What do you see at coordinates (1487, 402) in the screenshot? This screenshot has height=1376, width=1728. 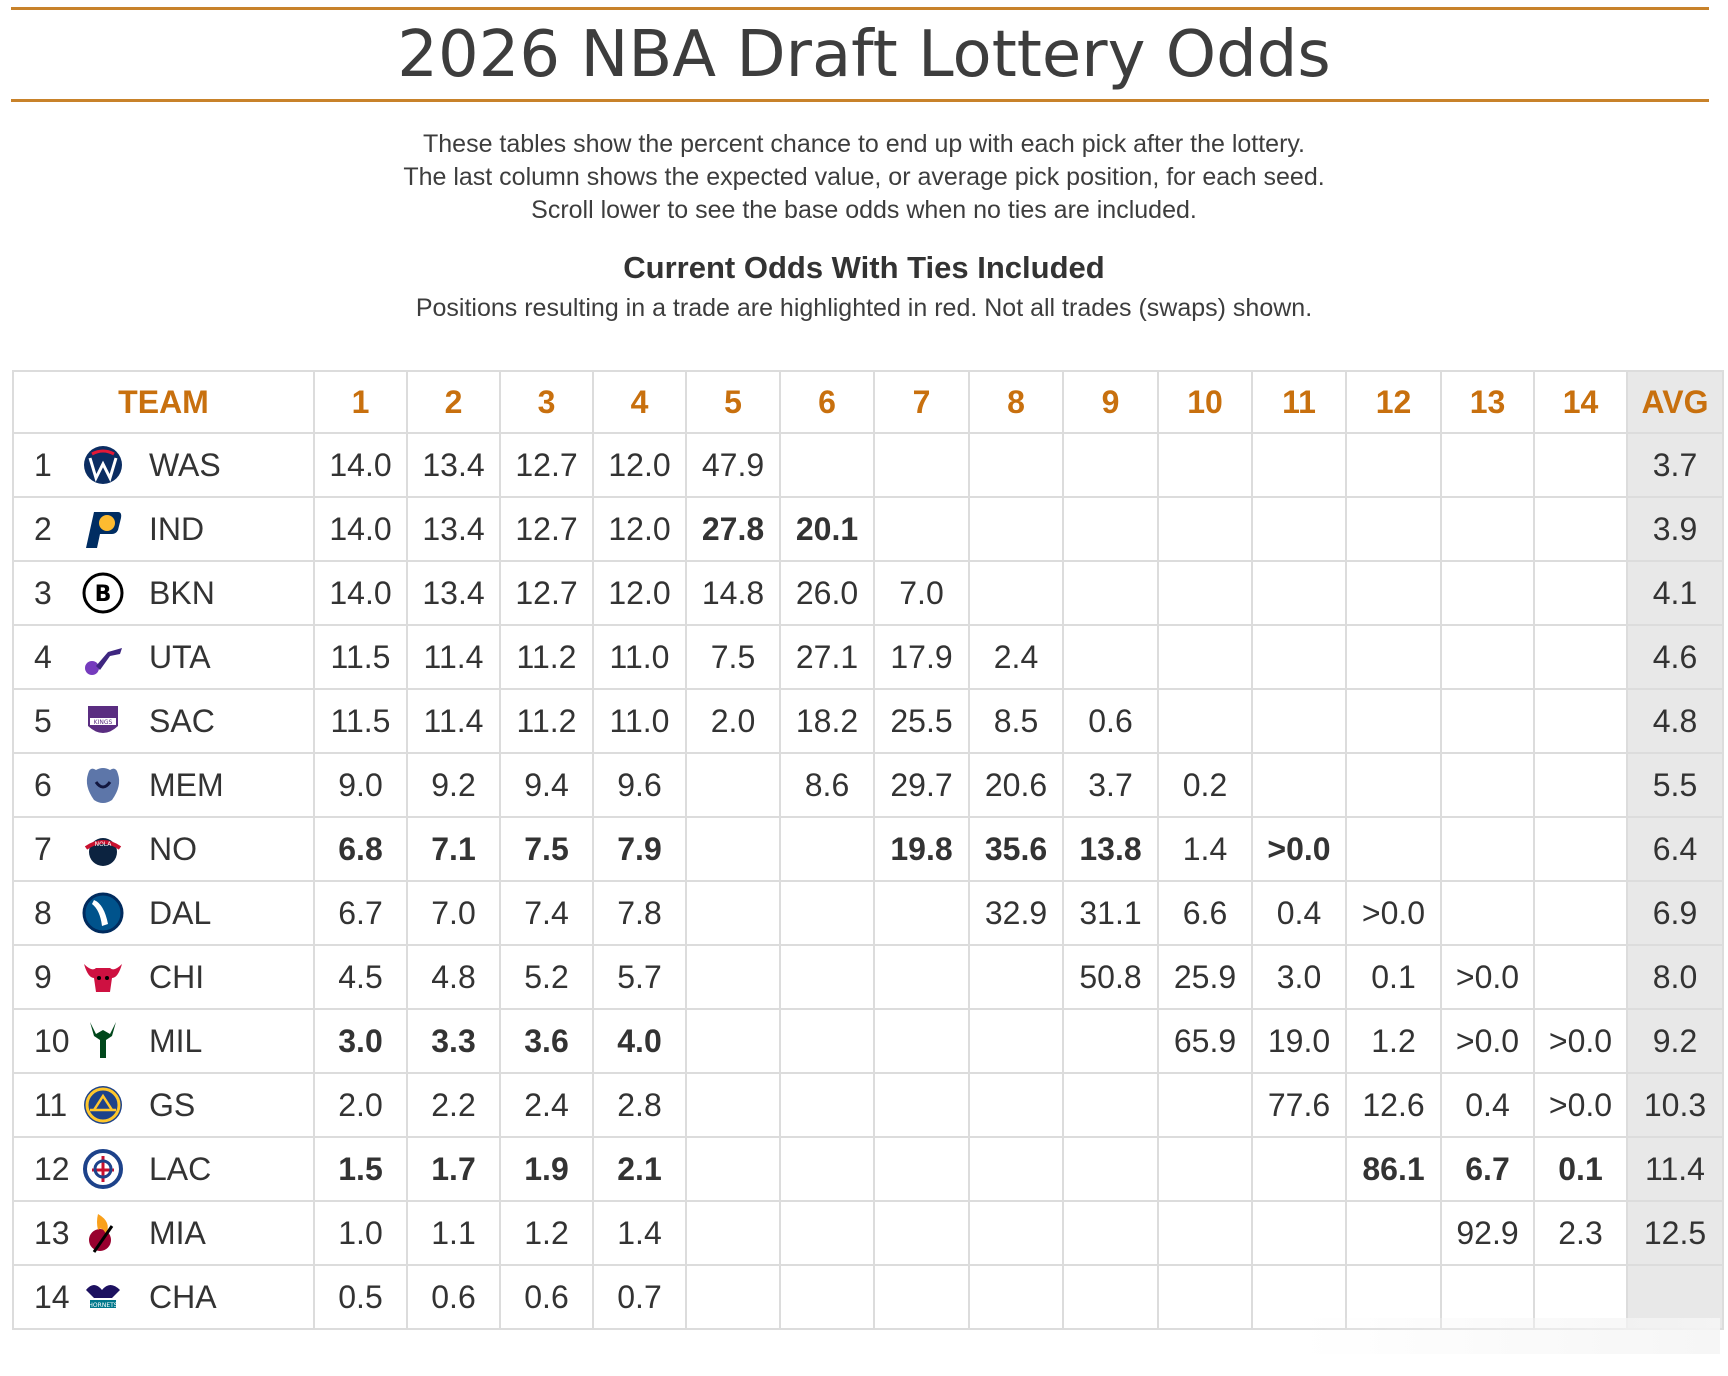 I see `pick-header: 13` at bounding box center [1487, 402].